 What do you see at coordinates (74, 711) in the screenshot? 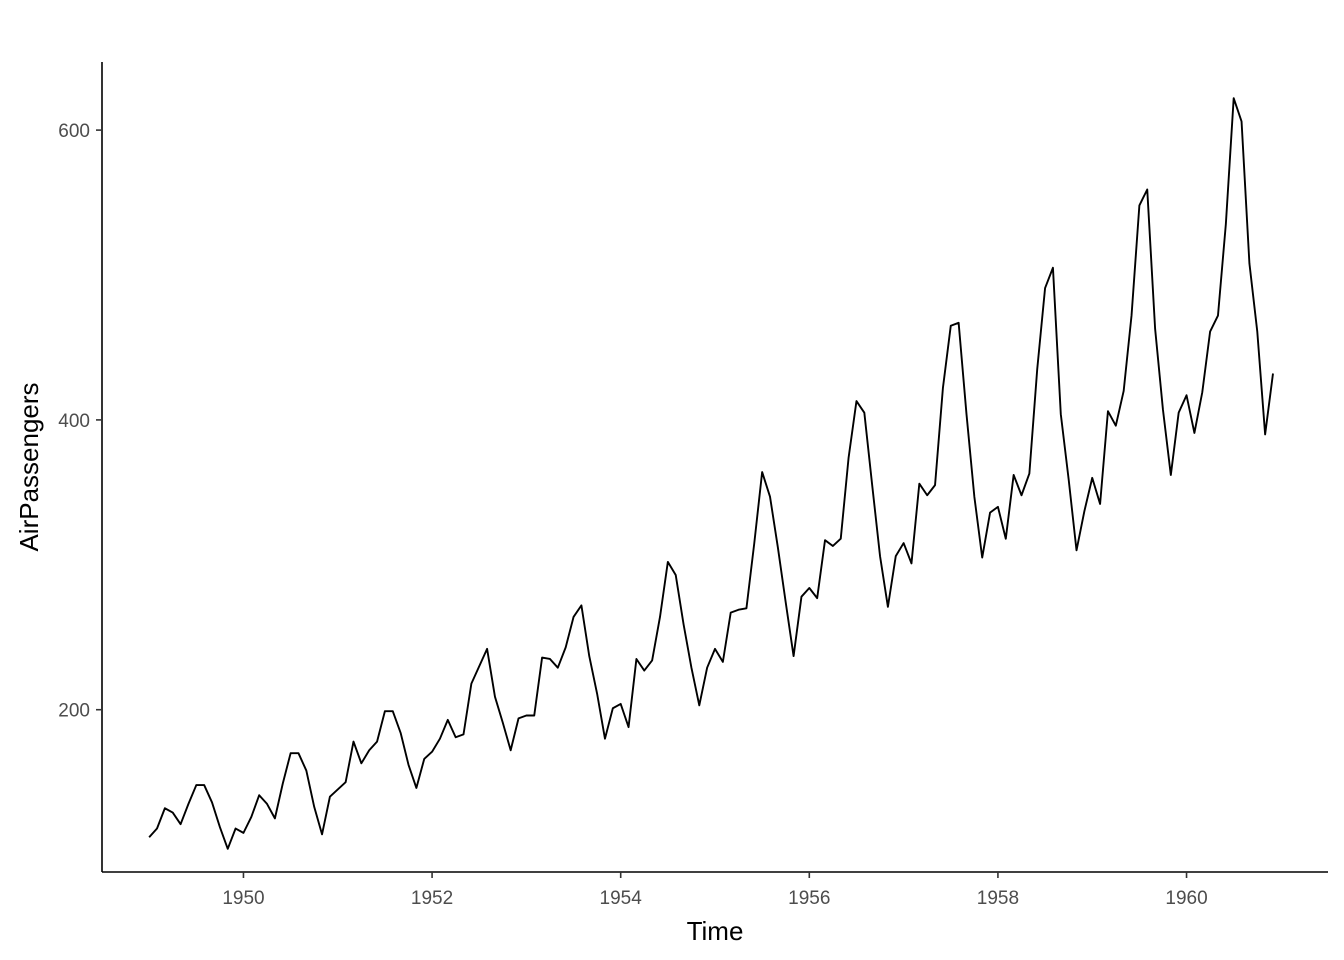
I see `y-tick-label: 200` at bounding box center [74, 711].